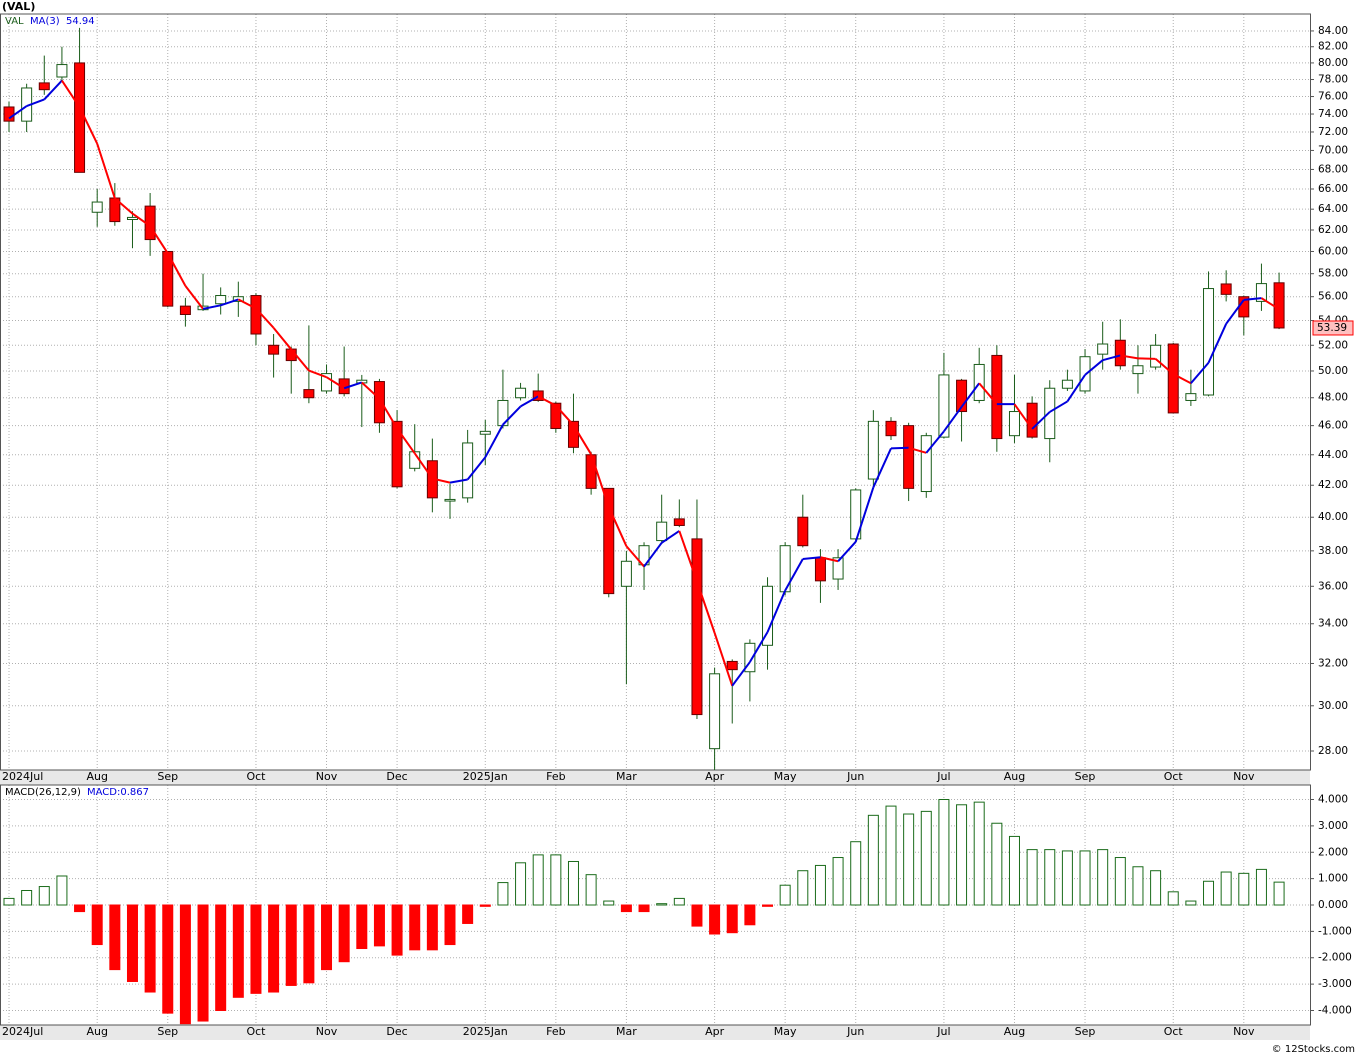 The height and width of the screenshot is (1056, 1360). I want to click on y-tick-label: 76.00, so click(1333, 97).